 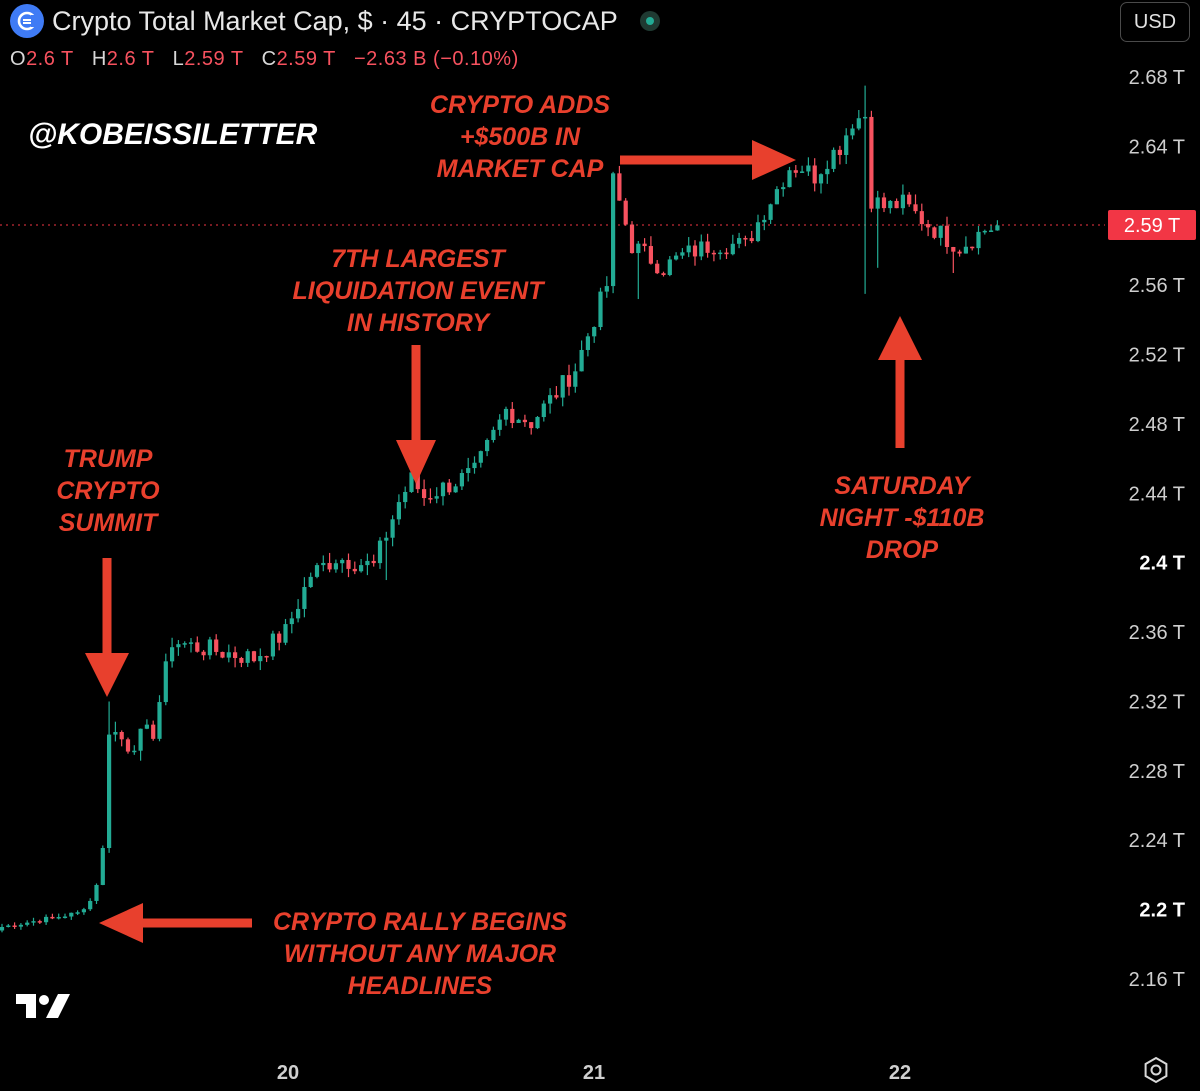 I want to click on x-tick-label: 20, so click(x=288, y=1073).